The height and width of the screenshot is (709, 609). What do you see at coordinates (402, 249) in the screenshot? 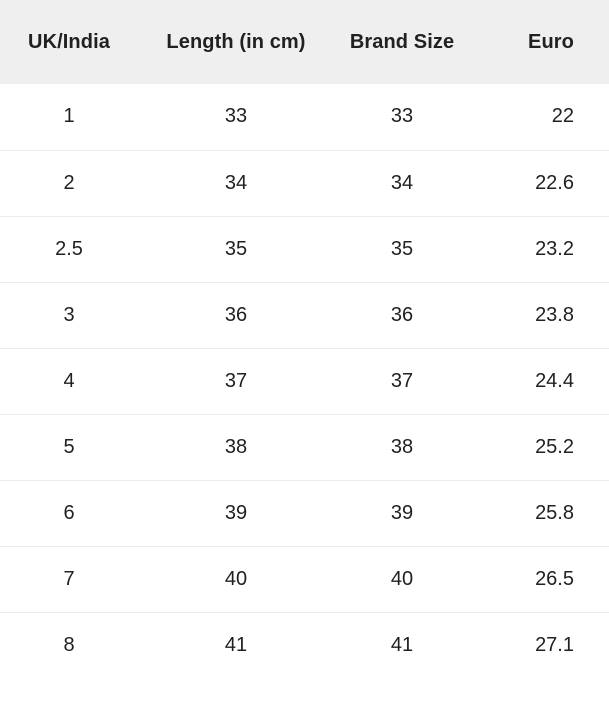
I see `cell-brand-size: 35` at bounding box center [402, 249].